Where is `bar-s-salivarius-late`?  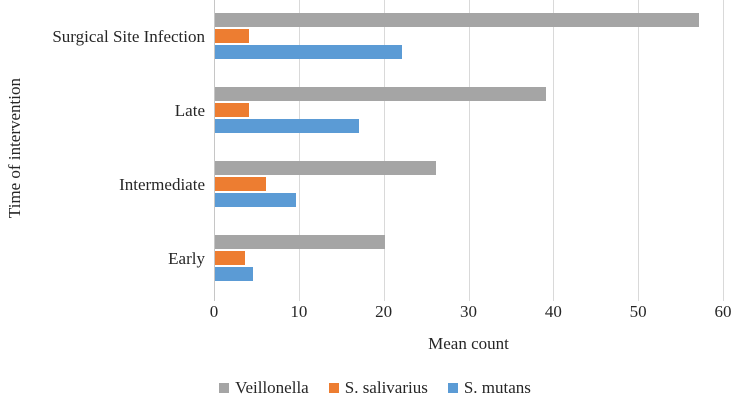
bar-s-salivarius-late is located at coordinates (232, 110).